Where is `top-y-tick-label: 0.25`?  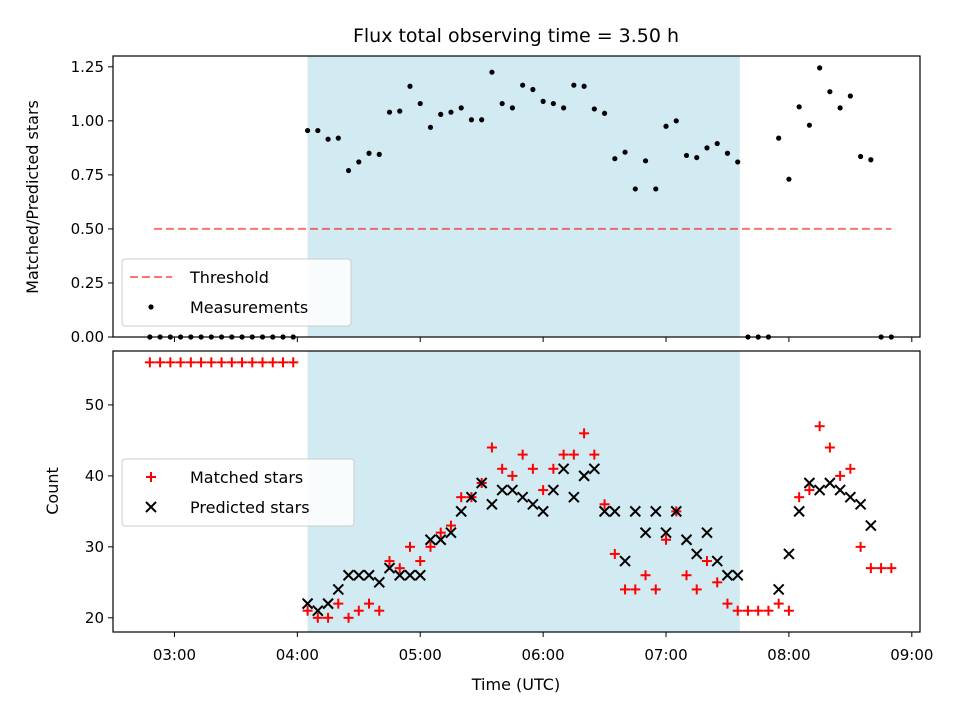
top-y-tick-label: 0.25 is located at coordinates (87, 283).